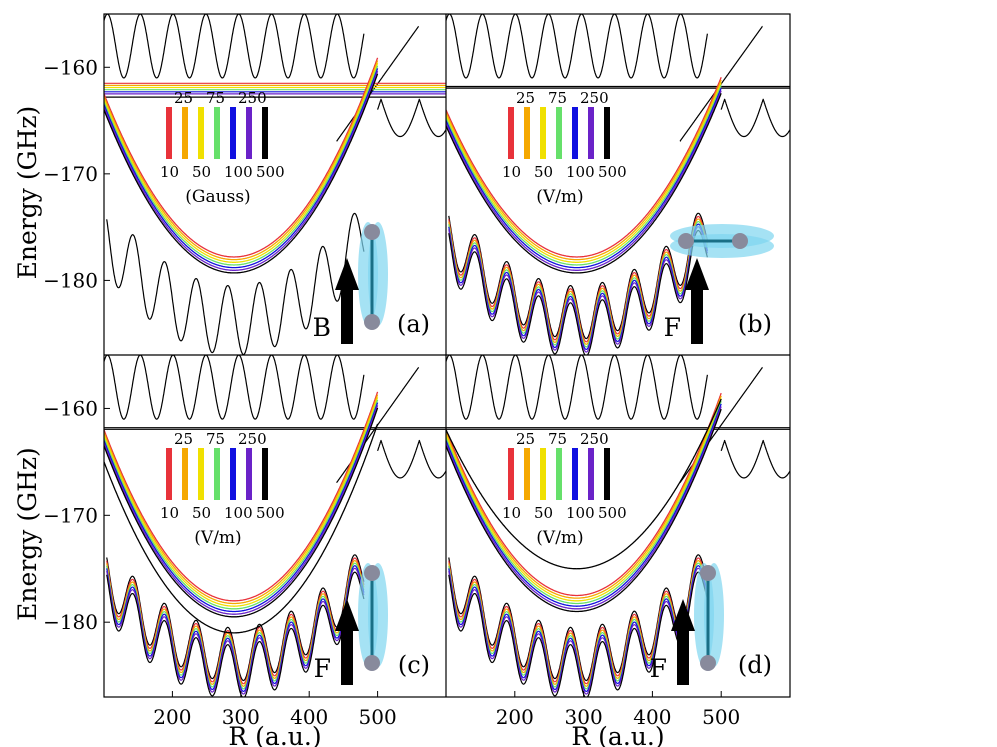 The width and height of the screenshot is (997, 747). I want to click on panel-c-legend: 25 75 250 10 50 100 500 (V/m), so click(222, 489).